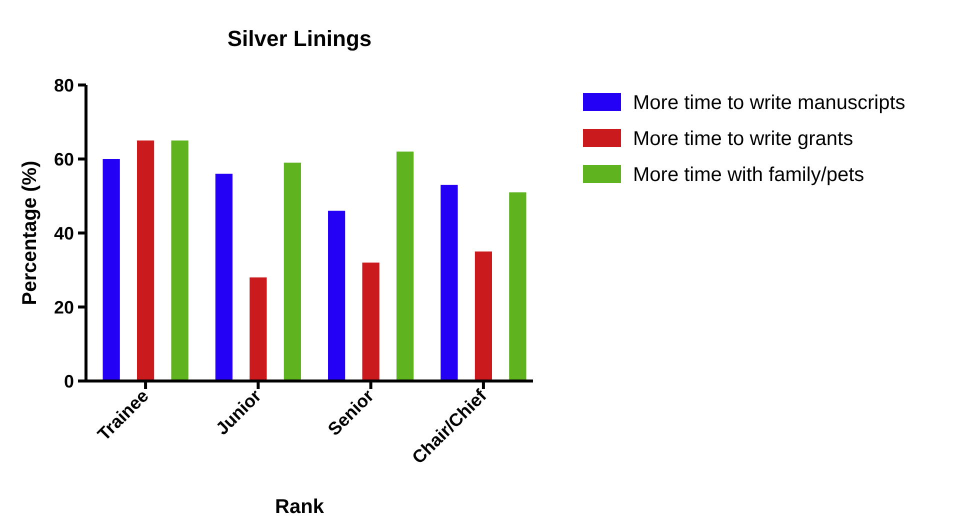 The image size is (965, 528). Describe the element at coordinates (64, 233) in the screenshot. I see `y-tick-label: 40` at that location.